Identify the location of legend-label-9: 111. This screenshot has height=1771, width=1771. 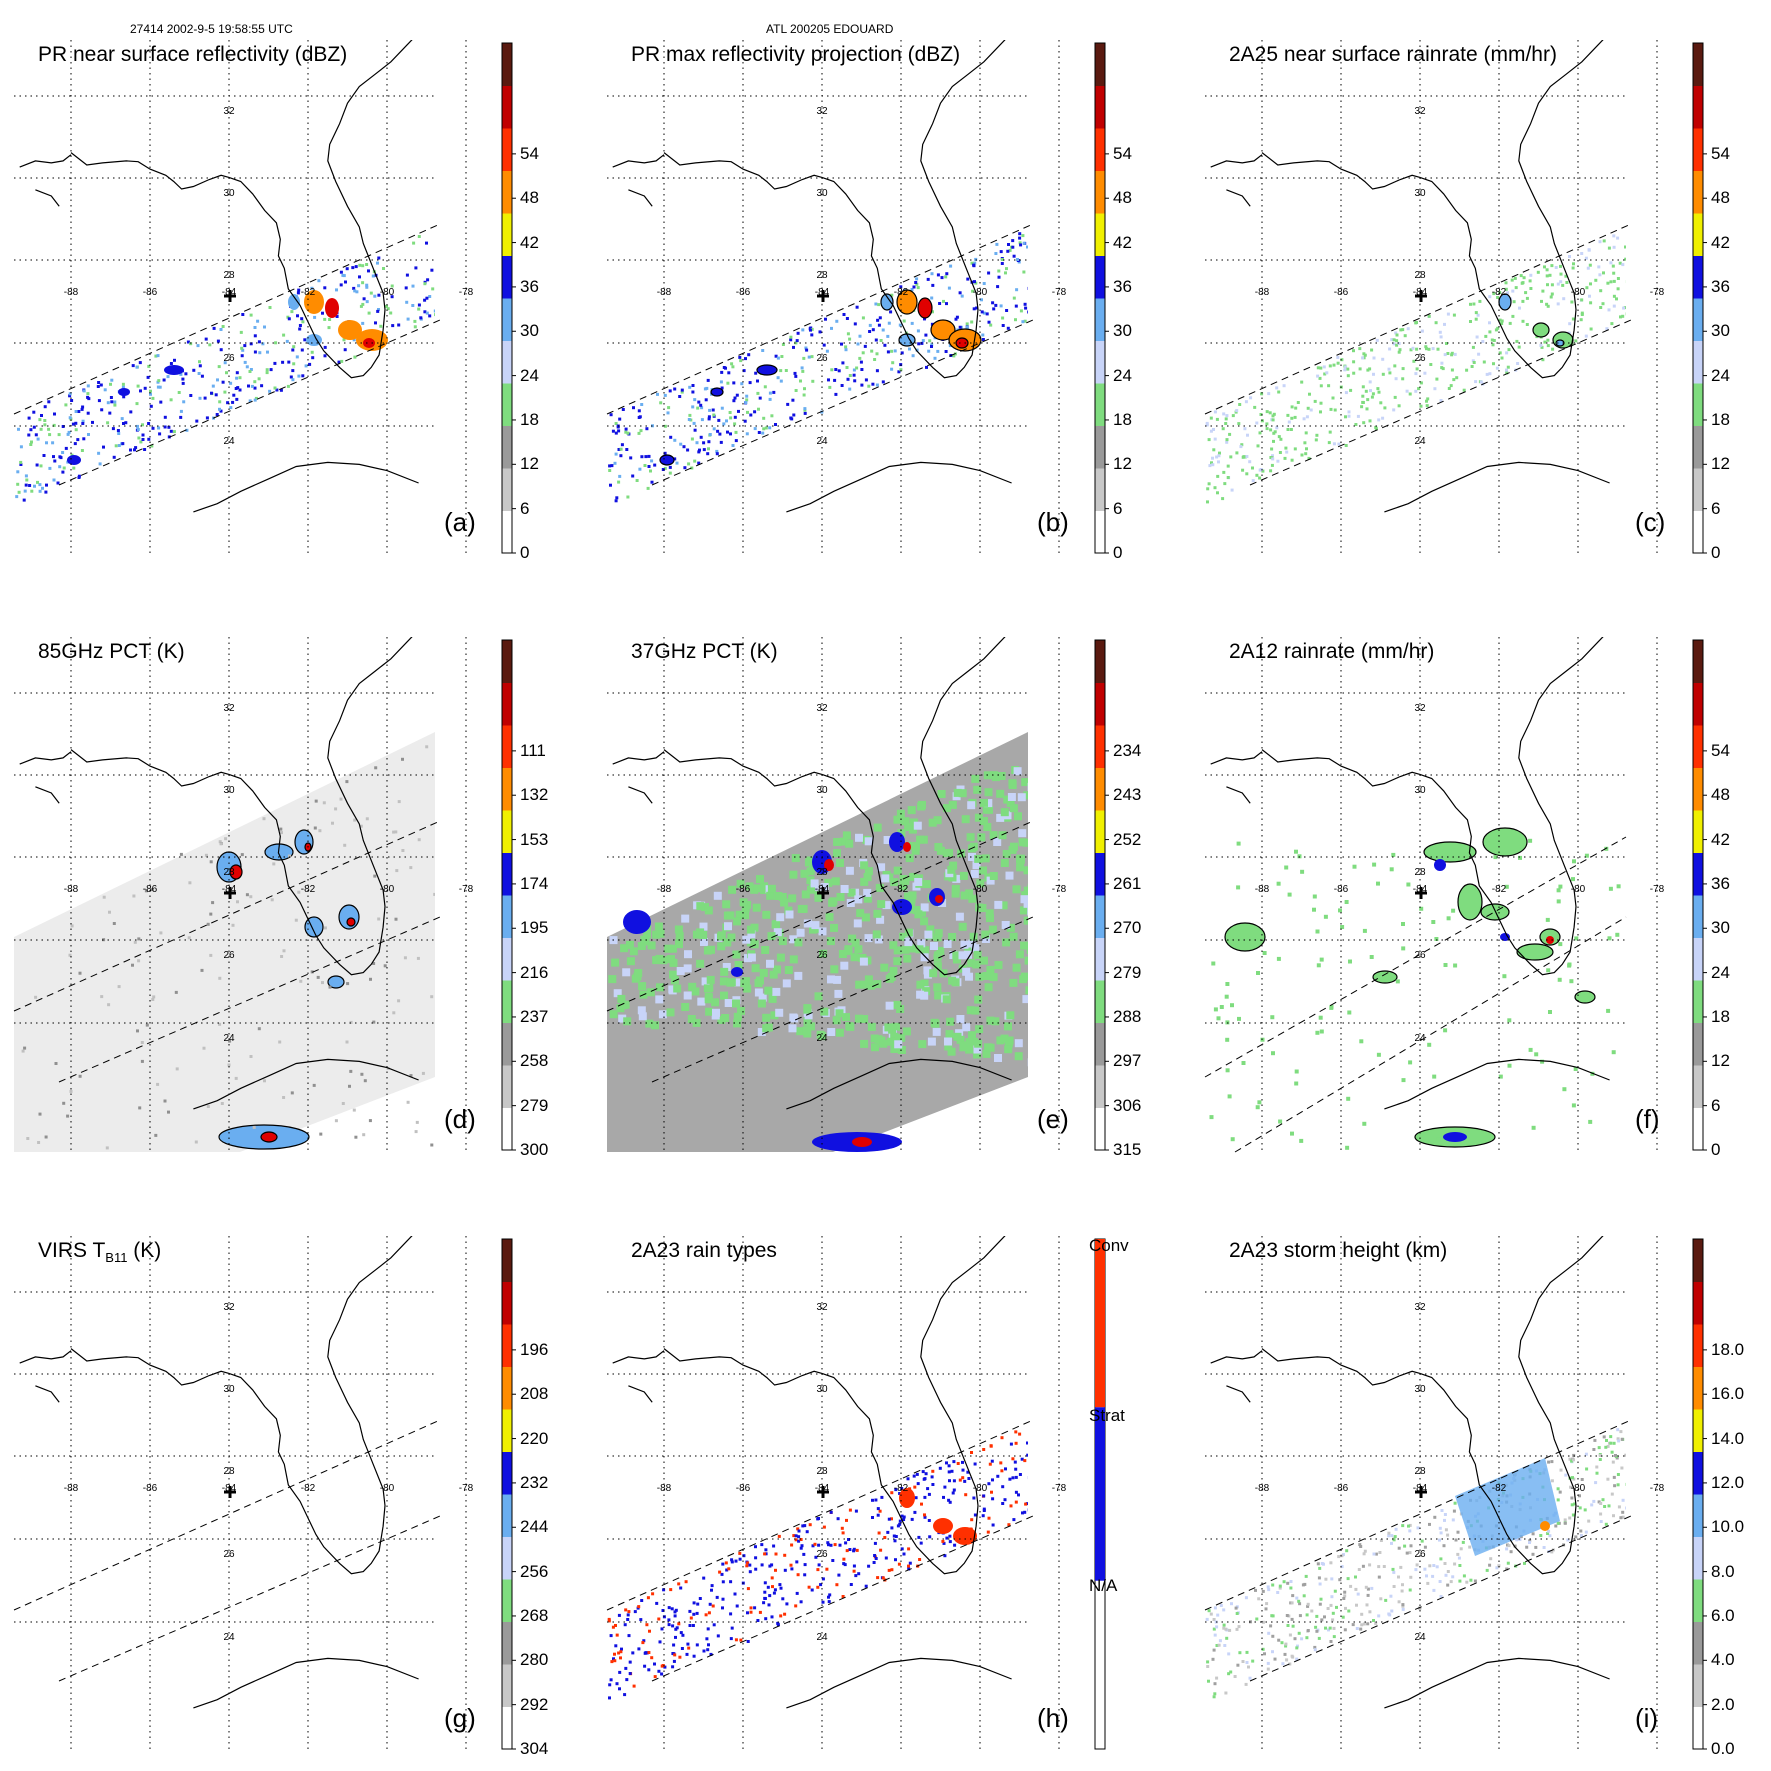
(533, 750).